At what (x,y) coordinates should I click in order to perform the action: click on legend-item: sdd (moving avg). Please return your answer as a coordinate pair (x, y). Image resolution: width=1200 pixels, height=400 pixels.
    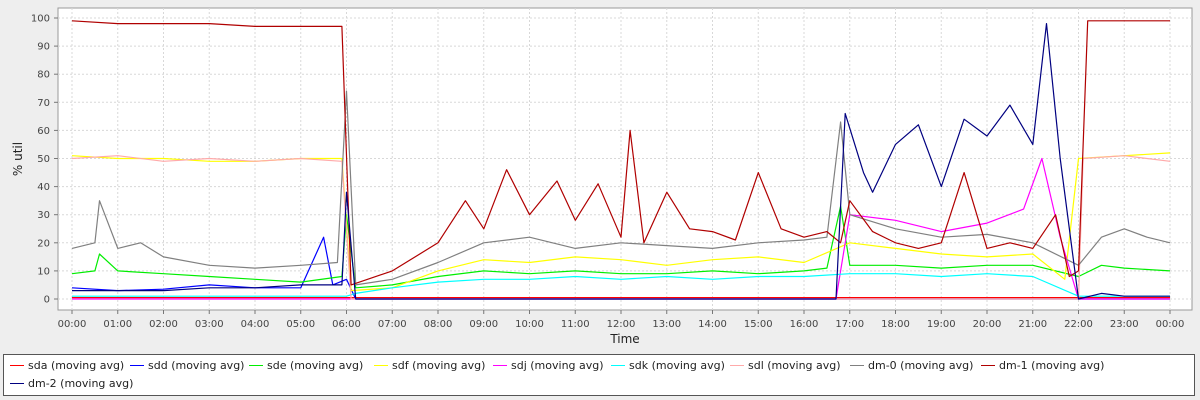
    Looking at the image, I should click on (187, 366).